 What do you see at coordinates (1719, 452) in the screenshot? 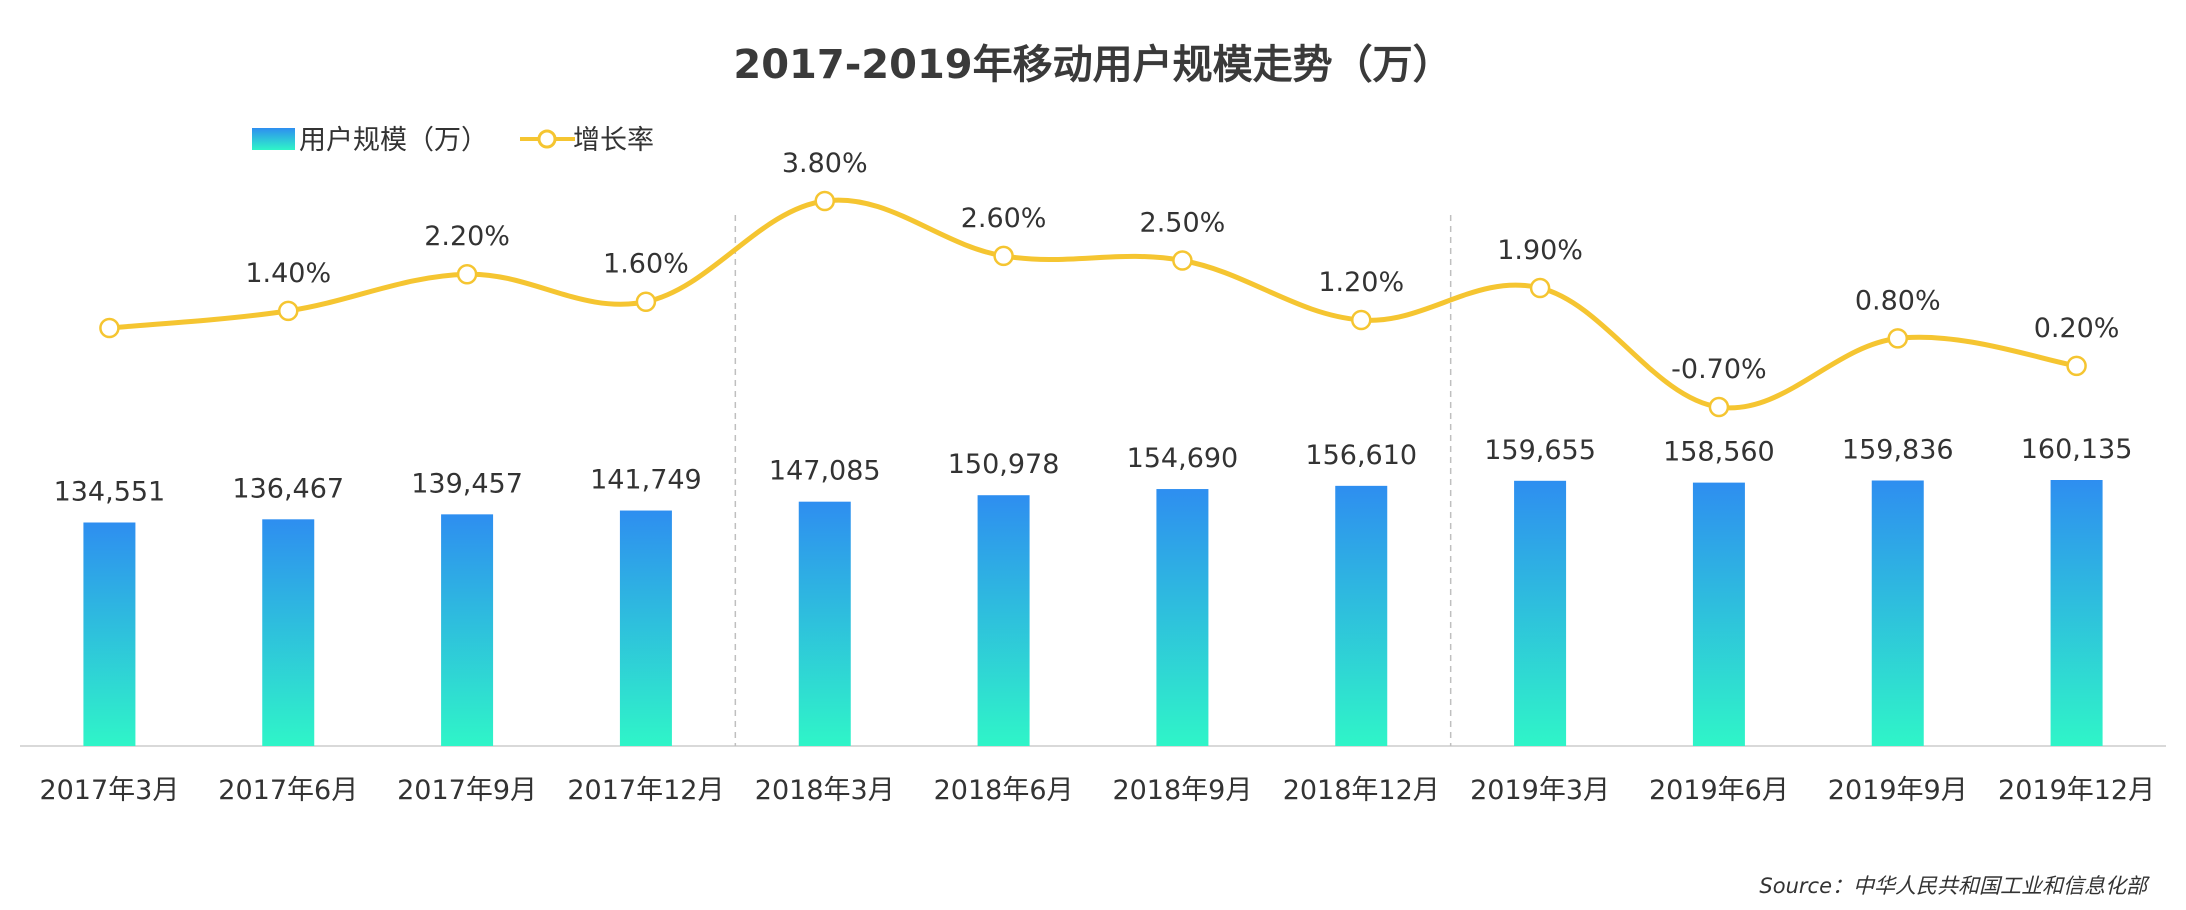
I see `bar-value-label: 158,560` at bounding box center [1719, 452].